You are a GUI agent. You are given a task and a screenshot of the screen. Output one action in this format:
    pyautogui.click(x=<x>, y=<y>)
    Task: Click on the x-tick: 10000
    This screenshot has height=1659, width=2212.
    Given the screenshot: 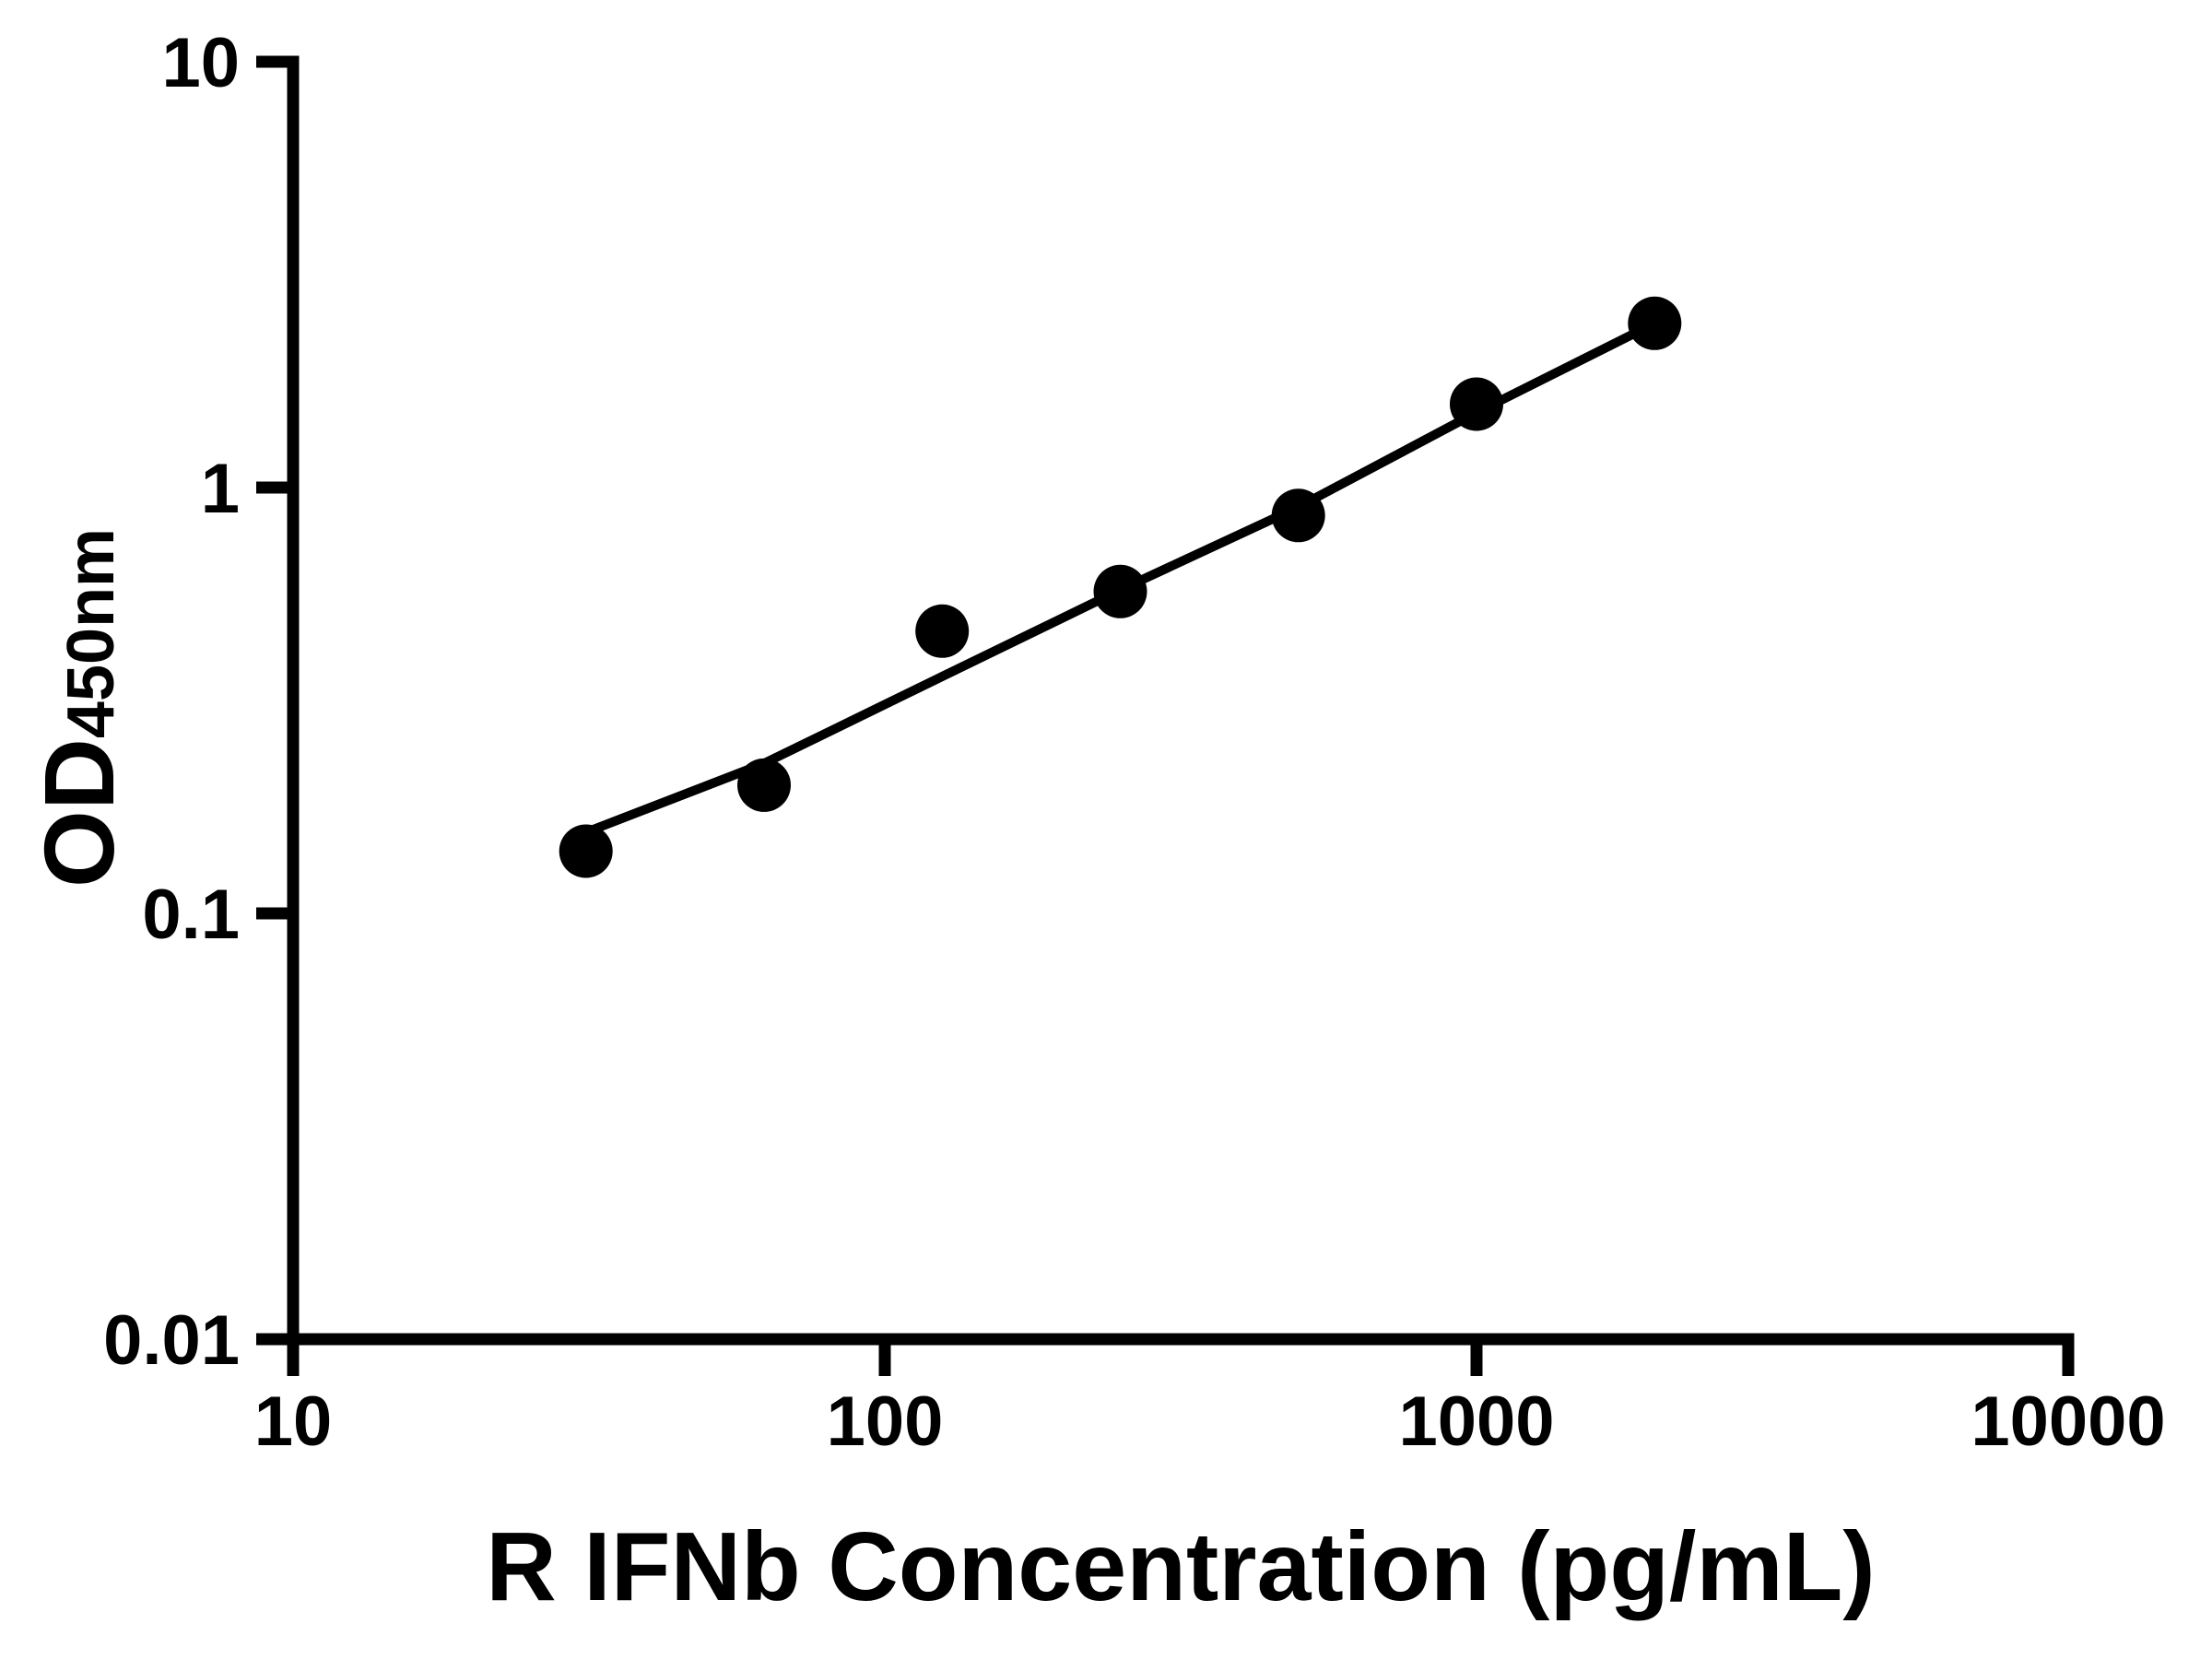 What is the action you would take?
    pyautogui.click(x=2068, y=1400)
    